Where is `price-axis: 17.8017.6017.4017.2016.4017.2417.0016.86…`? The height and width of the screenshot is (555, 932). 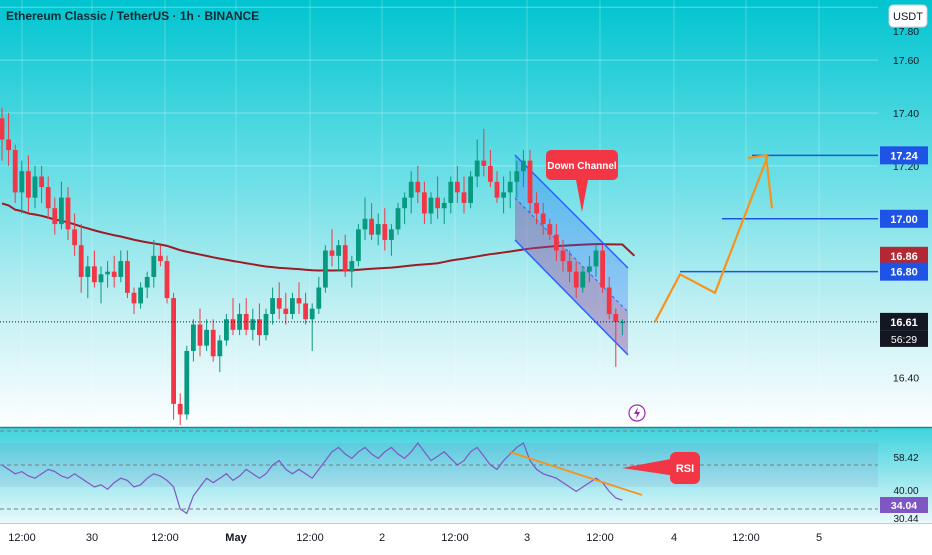 price-axis: 17.8017.6017.4017.2016.4017.2417.0016.86… is located at coordinates (904, 275).